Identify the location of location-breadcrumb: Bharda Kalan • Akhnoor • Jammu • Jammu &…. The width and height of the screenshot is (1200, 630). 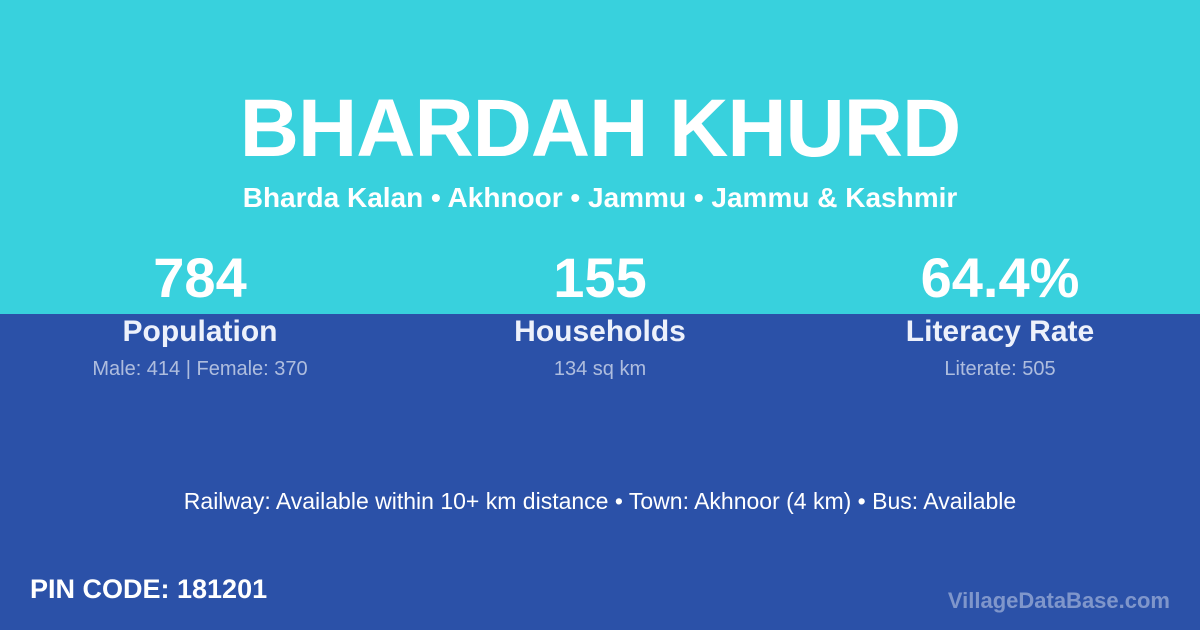
(600, 197).